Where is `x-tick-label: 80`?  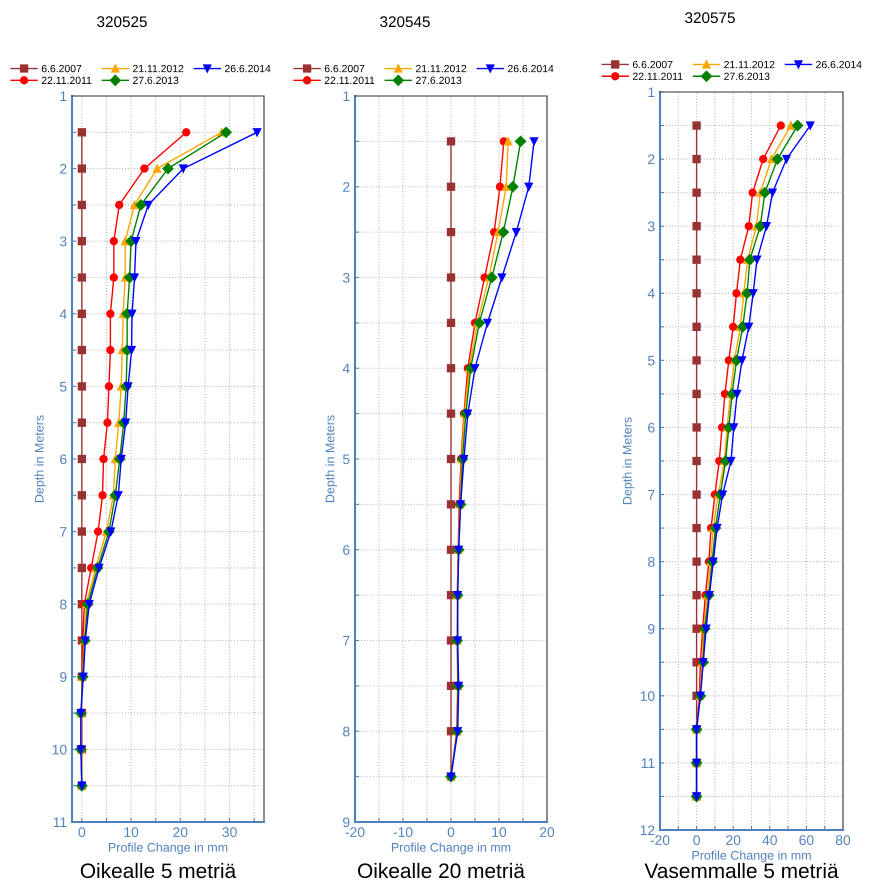 x-tick-label: 80 is located at coordinates (843, 840).